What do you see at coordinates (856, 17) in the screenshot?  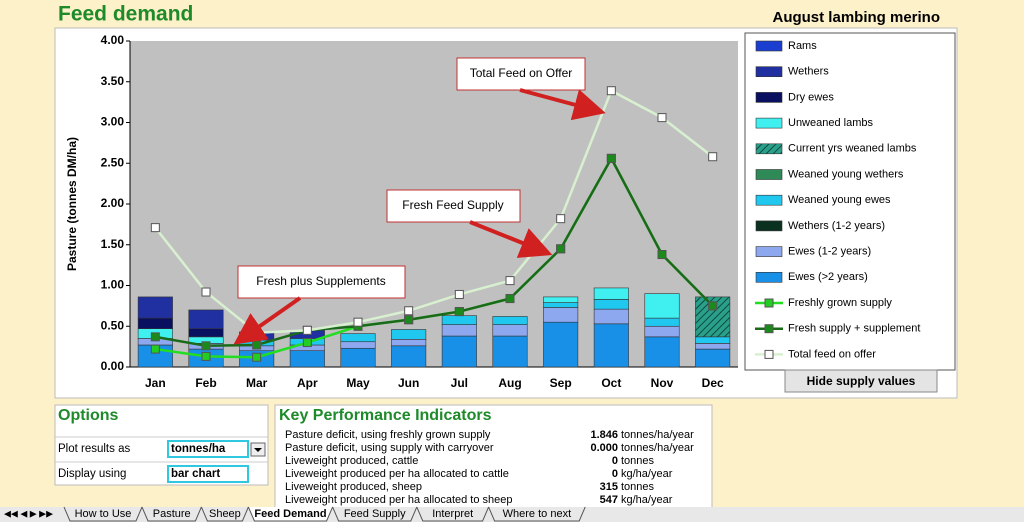 I see `page-subtitle: August lambing merino` at bounding box center [856, 17].